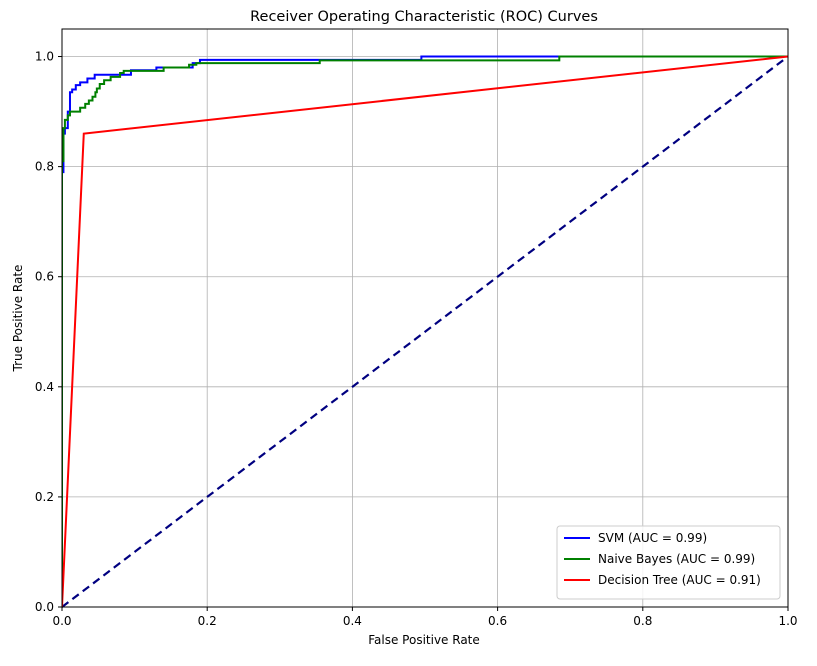 This screenshot has height=666, width=817. What do you see at coordinates (44, 57) in the screenshot?
I see `y-tick-label: 1.0` at bounding box center [44, 57].